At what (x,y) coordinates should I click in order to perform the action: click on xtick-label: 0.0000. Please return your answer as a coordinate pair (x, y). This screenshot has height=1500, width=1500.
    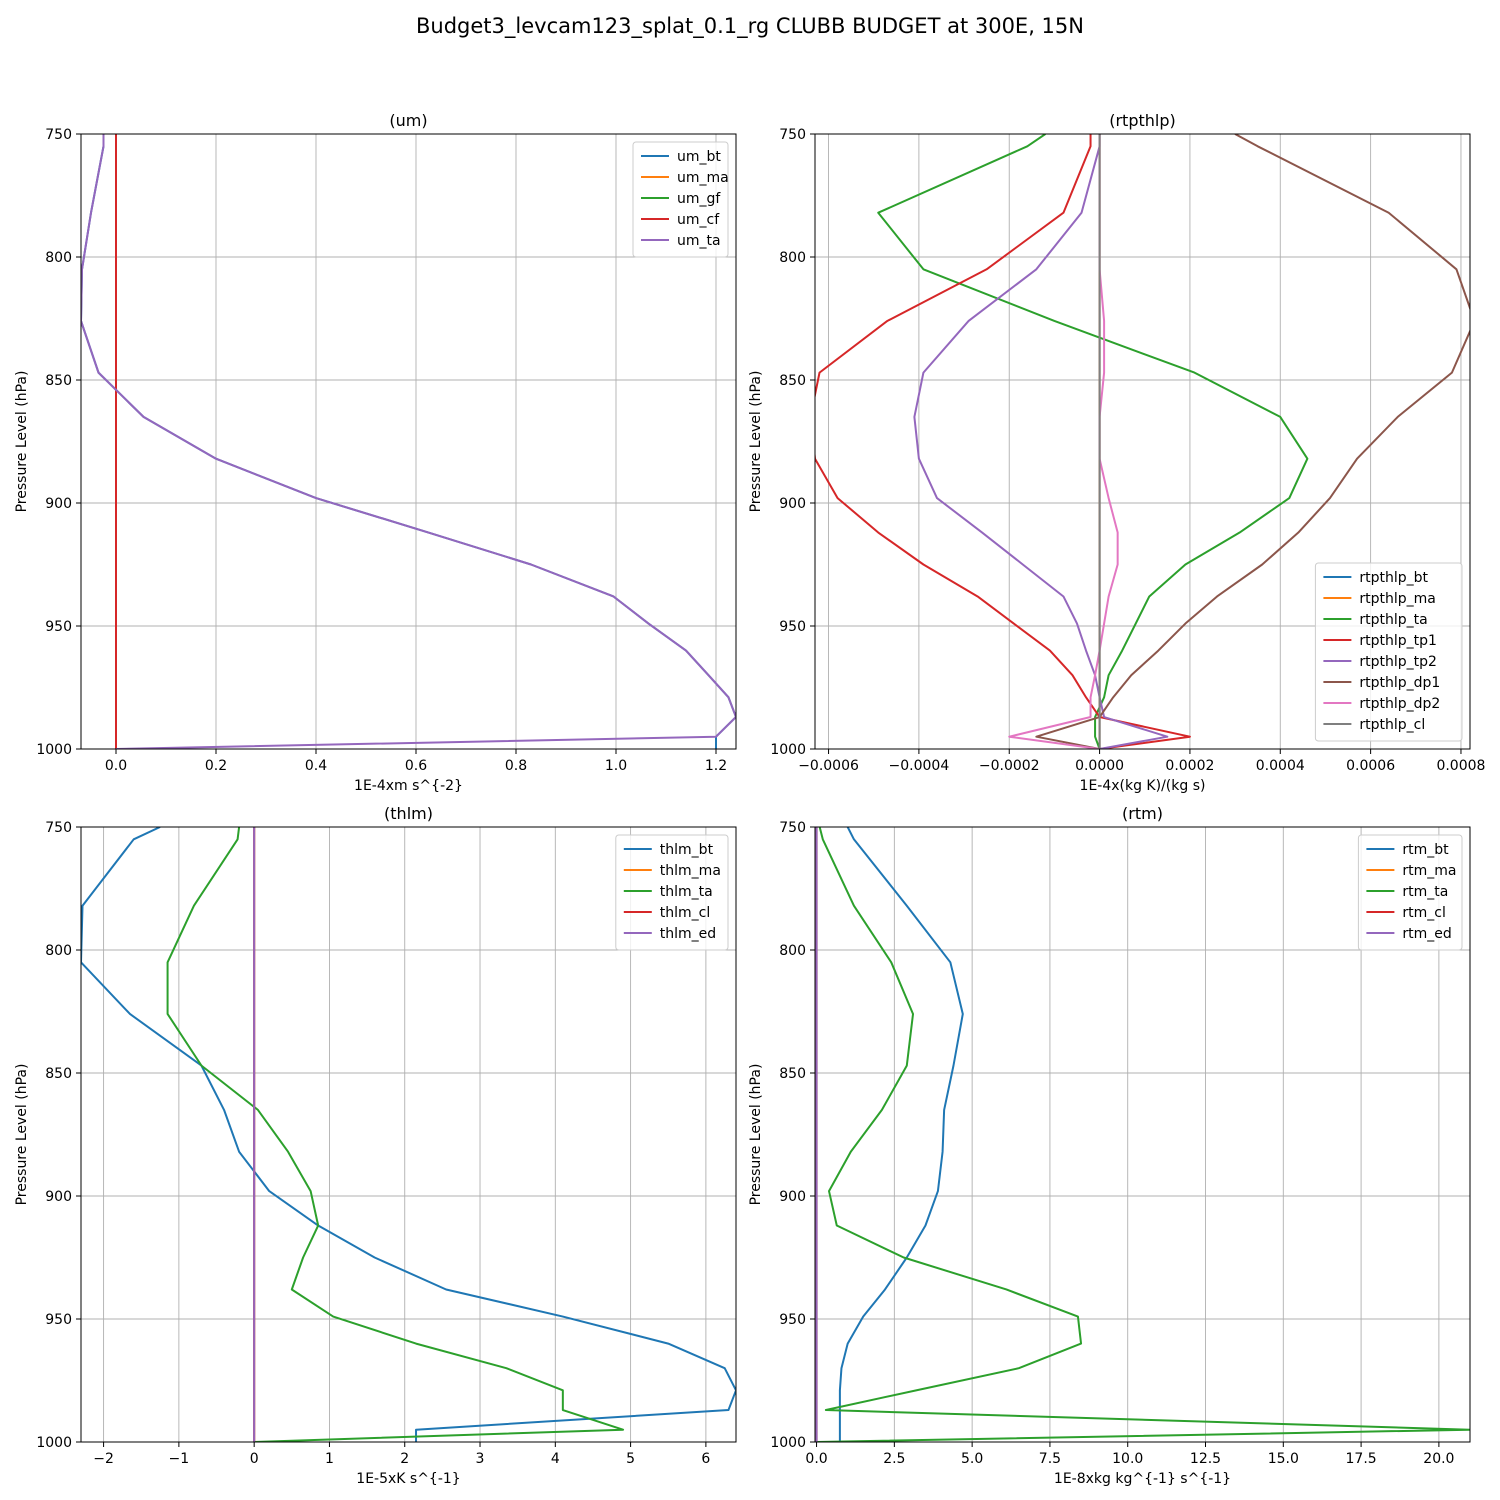
    Looking at the image, I should click on (1099, 766).